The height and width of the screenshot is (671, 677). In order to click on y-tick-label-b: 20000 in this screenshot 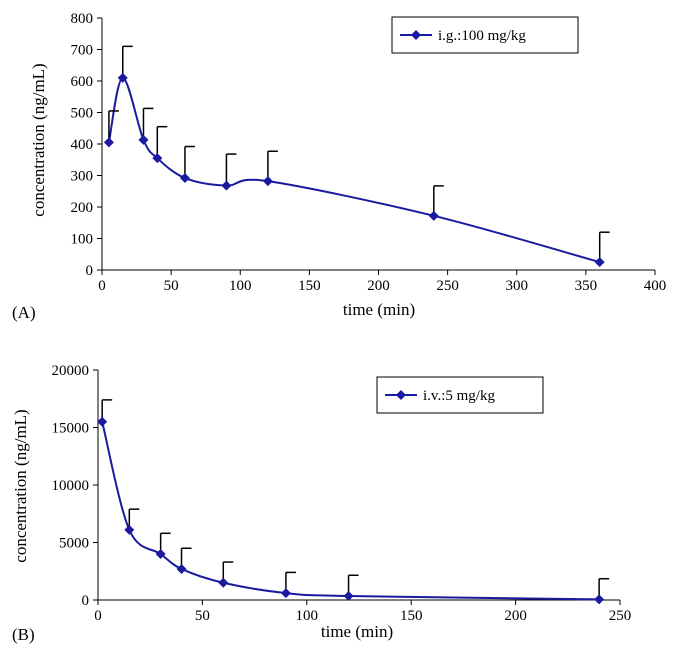, I will do `click(71, 371)`.